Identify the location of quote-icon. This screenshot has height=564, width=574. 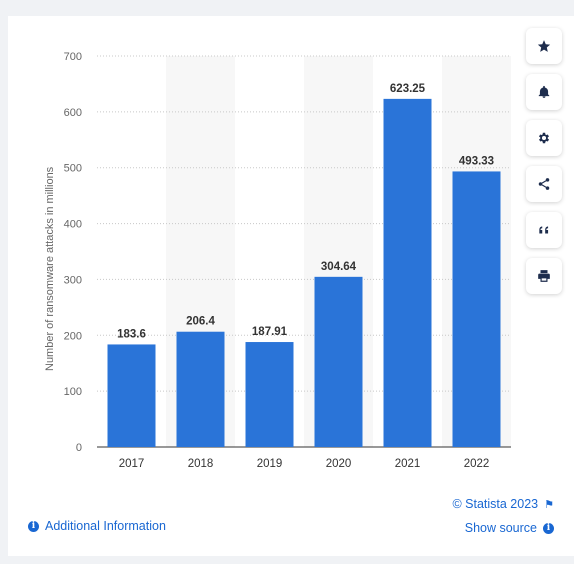
(544, 230).